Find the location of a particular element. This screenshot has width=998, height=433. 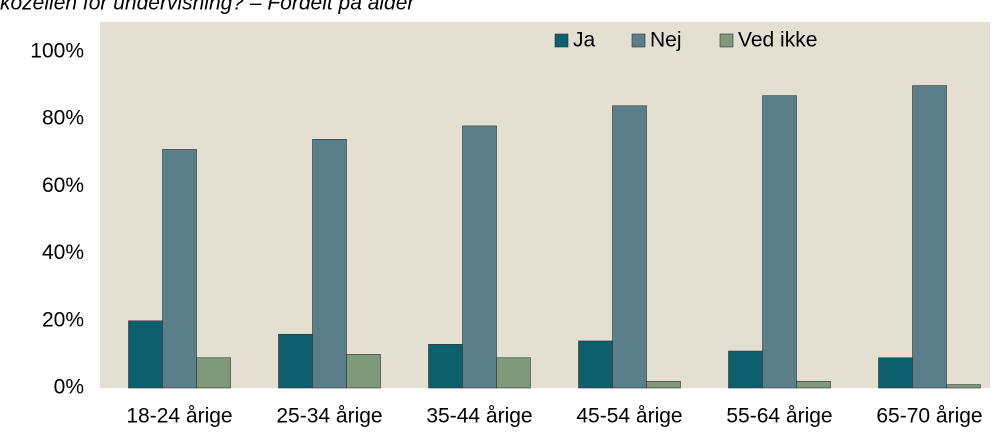

x-tick-label: 45-54 årige is located at coordinates (629, 416).